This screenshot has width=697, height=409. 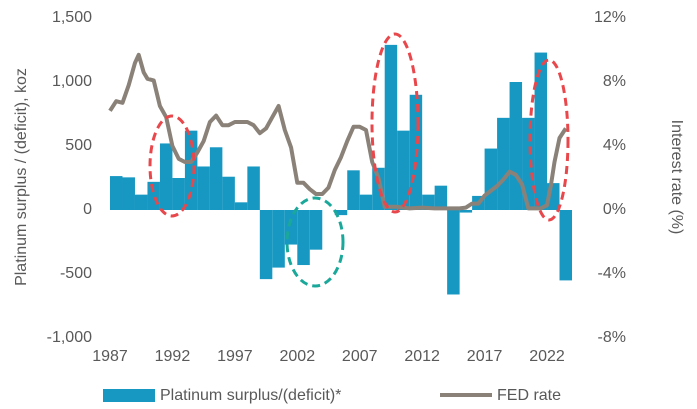 What do you see at coordinates (614, 209) in the screenshot?
I see `y2-tick-label: 0%` at bounding box center [614, 209].